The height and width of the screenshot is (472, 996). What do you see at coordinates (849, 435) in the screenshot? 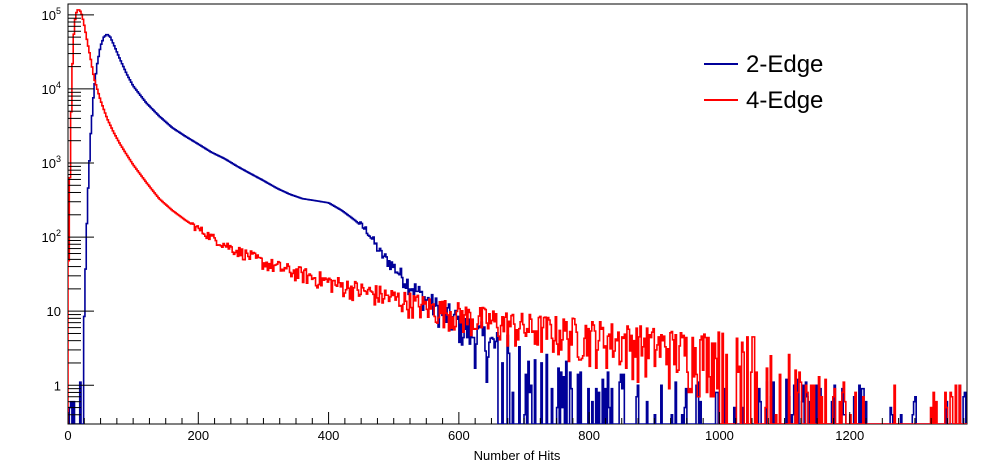
I see `x-tick-label: 1200` at bounding box center [849, 435].